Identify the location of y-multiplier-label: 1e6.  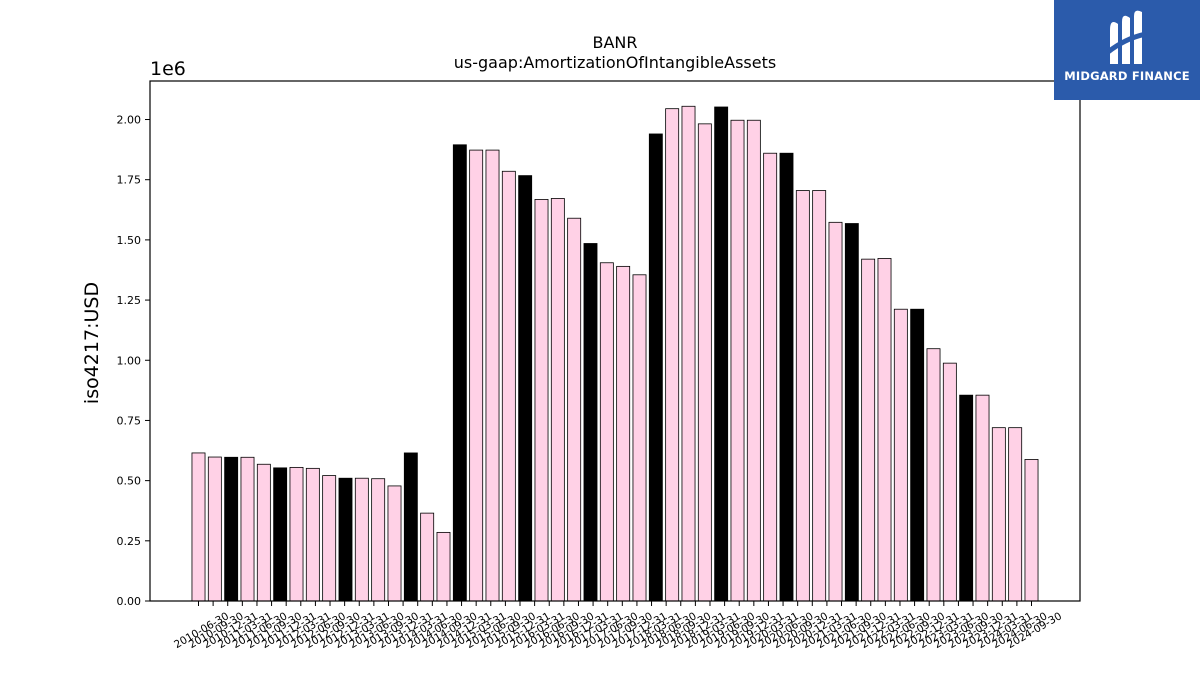
(168, 69).